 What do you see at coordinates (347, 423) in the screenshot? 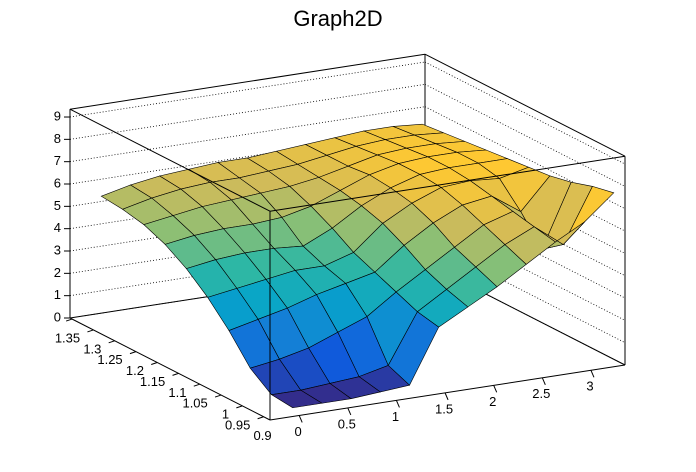
I see `x-tick-label: 0.5` at bounding box center [347, 423].